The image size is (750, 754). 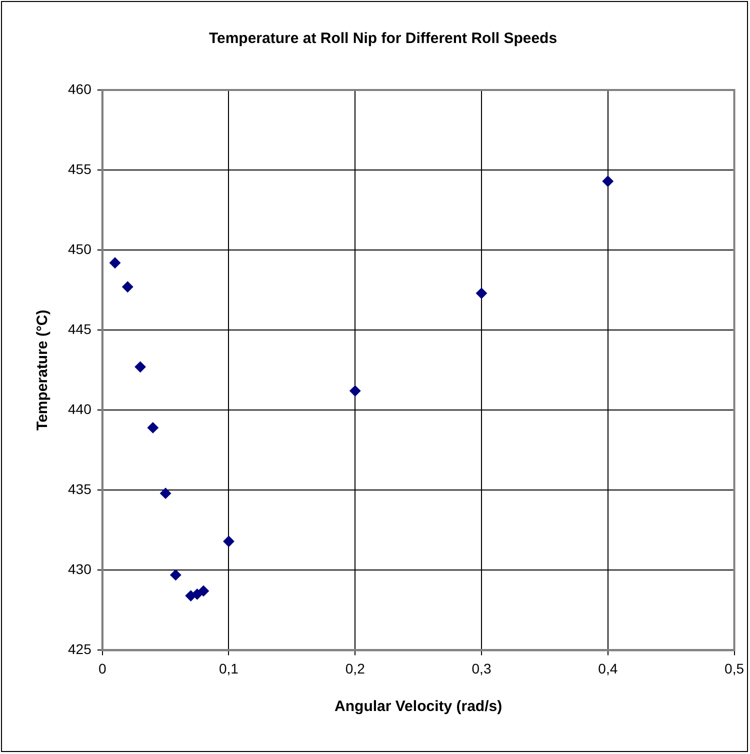 I want to click on x-tick-label: 0,3, so click(x=482, y=668).